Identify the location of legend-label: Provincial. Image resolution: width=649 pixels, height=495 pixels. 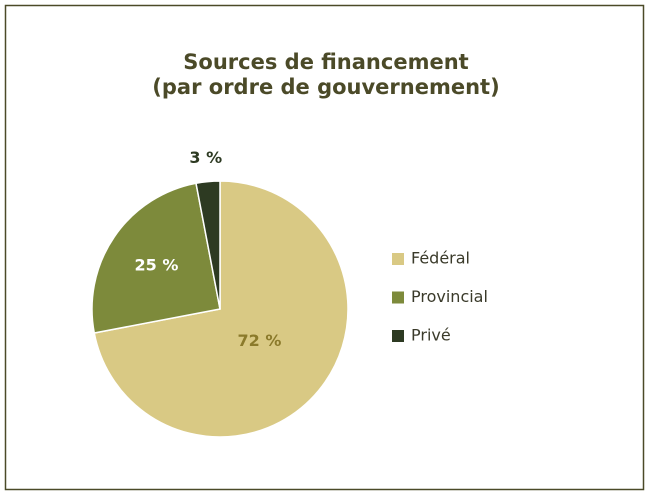
(449, 296).